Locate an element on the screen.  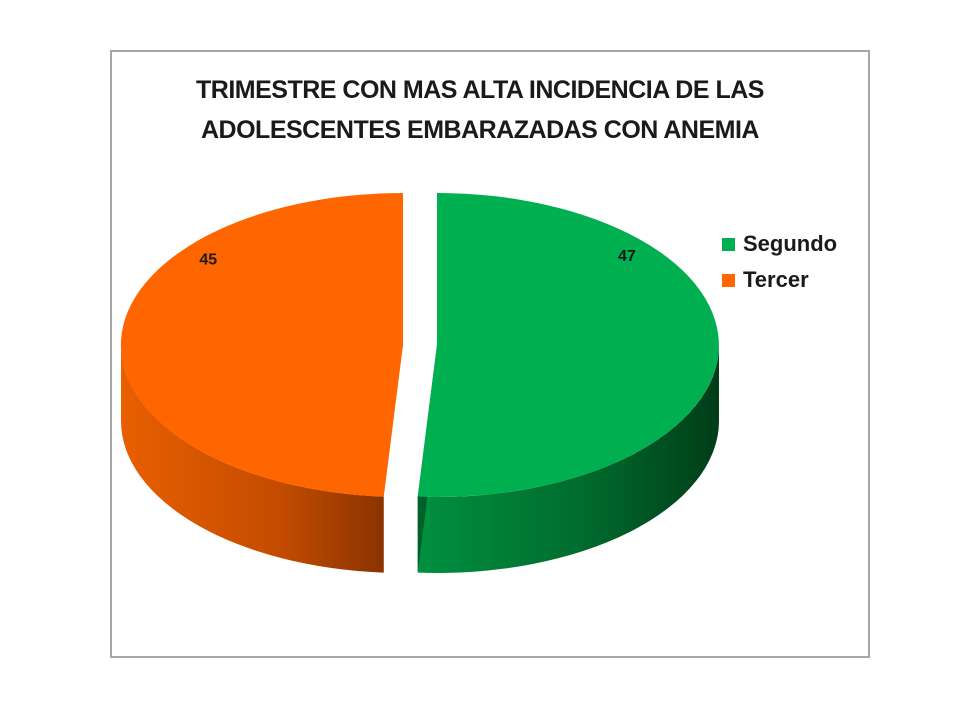
legend-label-tercer: Tercer is located at coordinates (776, 279).